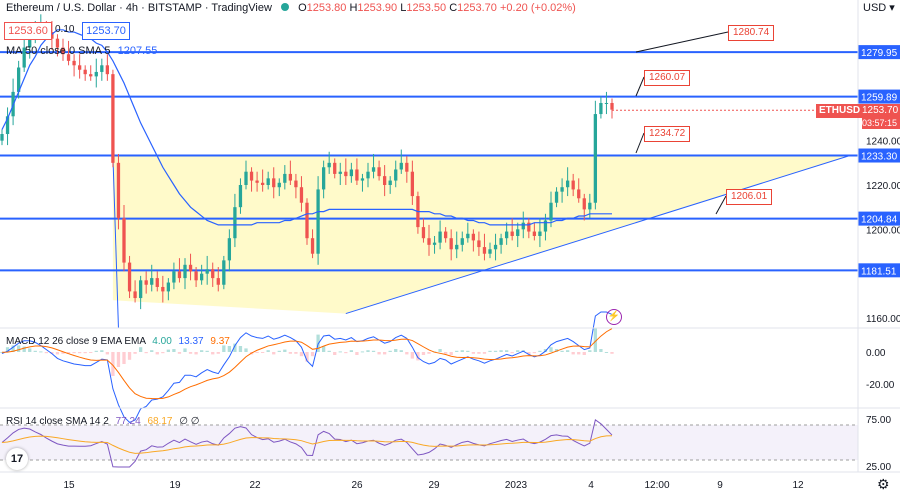 Image resolution: width=900 pixels, height=493 pixels. What do you see at coordinates (426, 8) in the screenshot?
I see `low-value: 1253.50` at bounding box center [426, 8].